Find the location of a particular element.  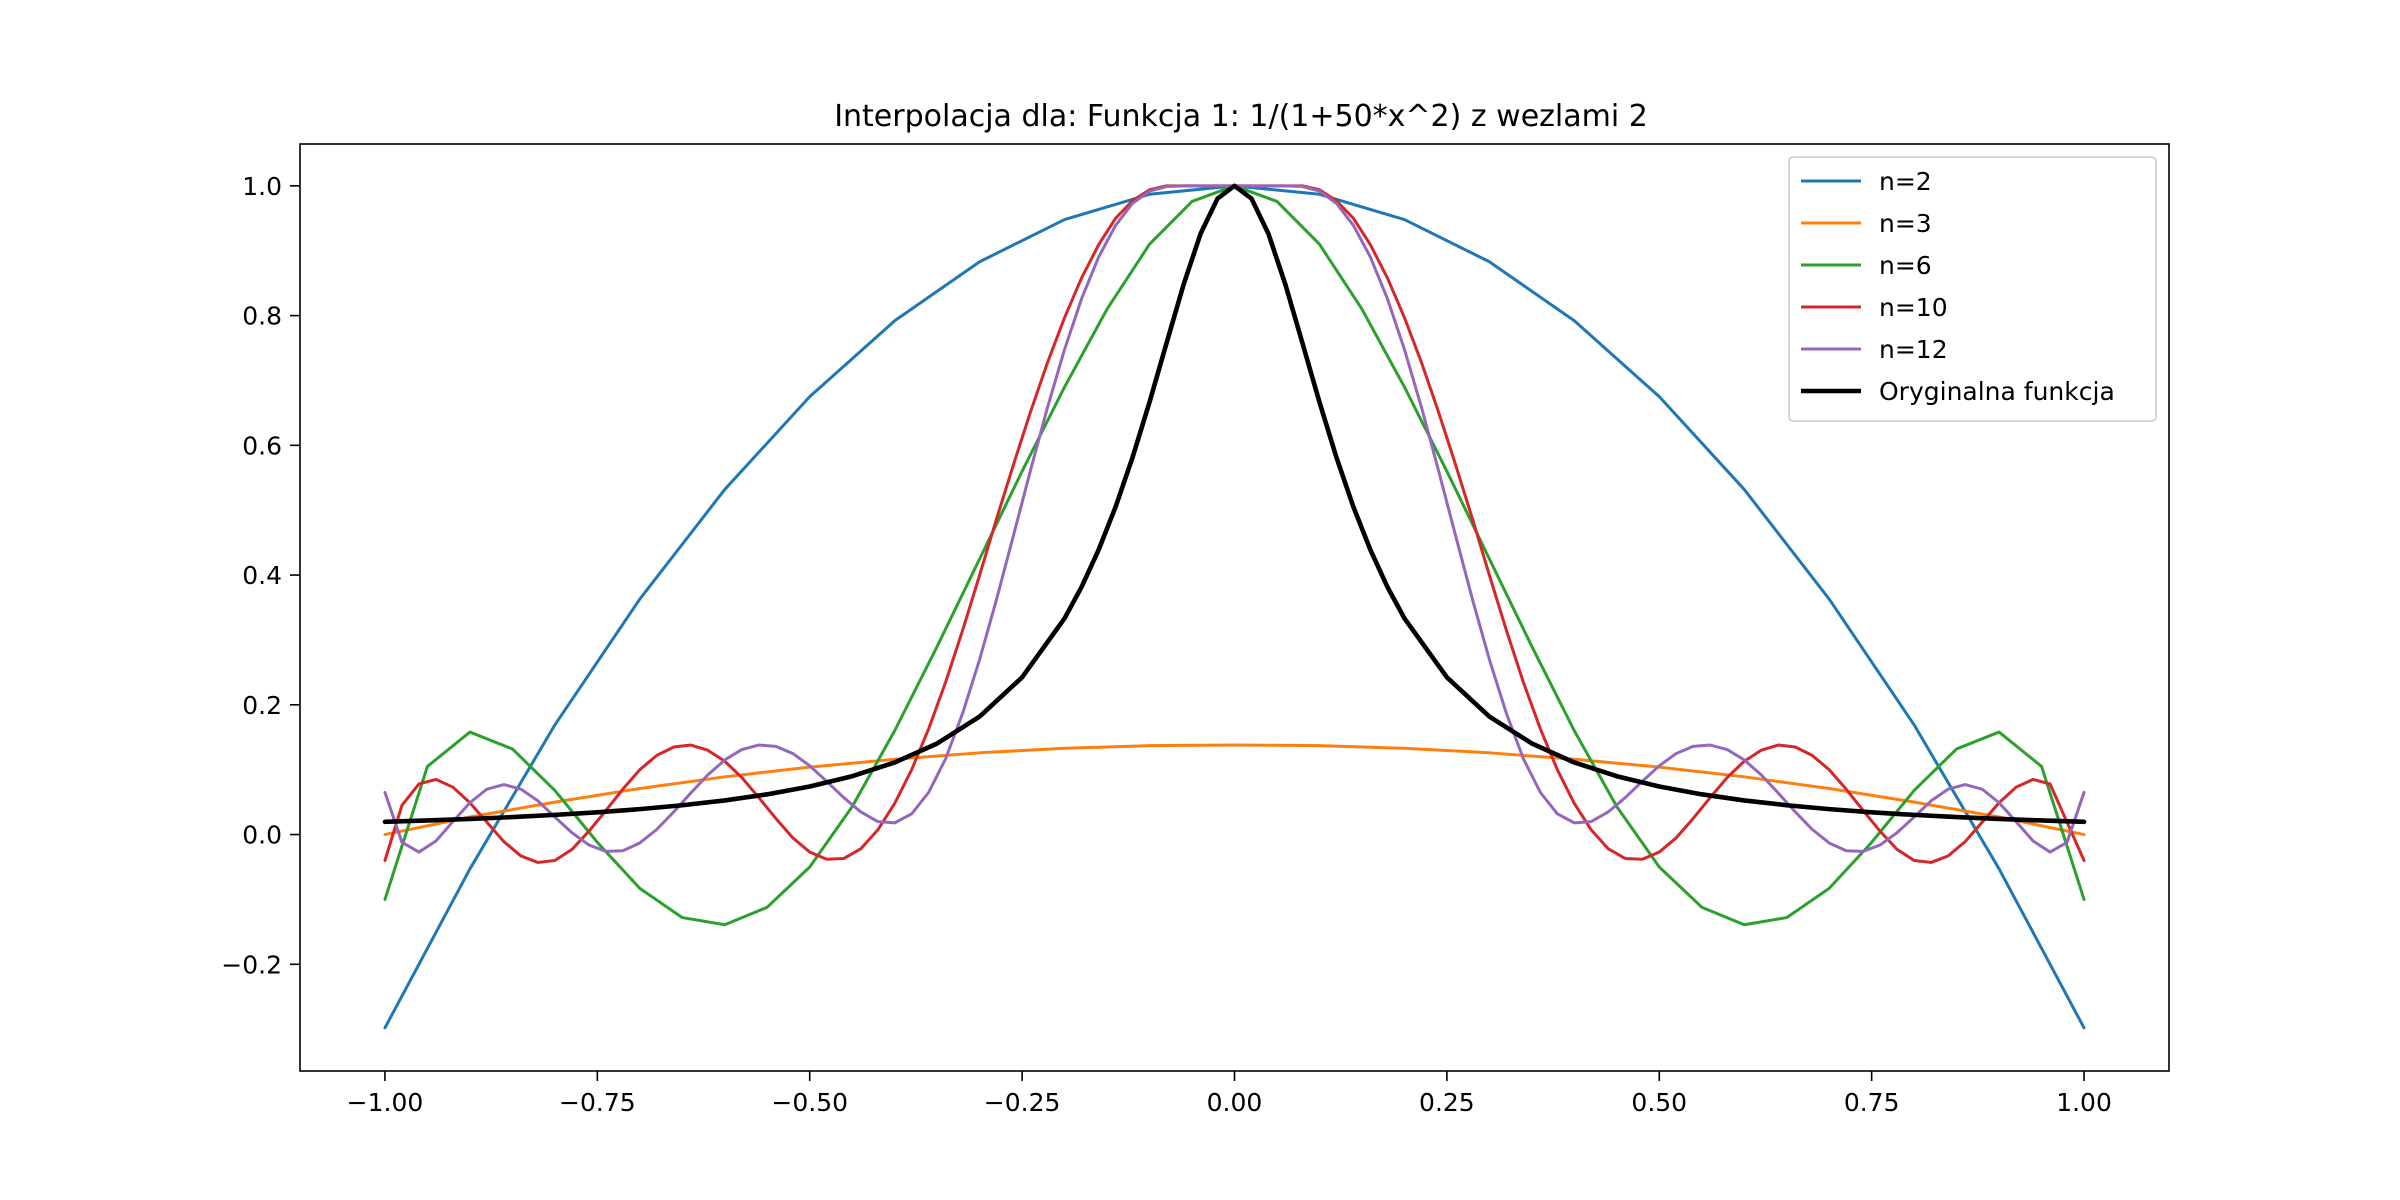

x-tick-label: 1.00 is located at coordinates (2084, 1102).